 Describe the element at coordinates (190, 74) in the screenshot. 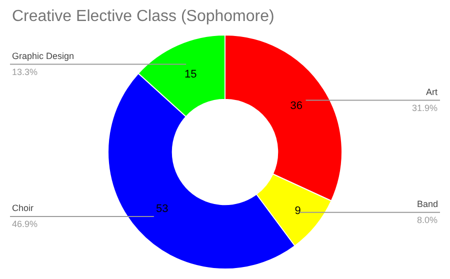

I see `data-label: 15` at that location.